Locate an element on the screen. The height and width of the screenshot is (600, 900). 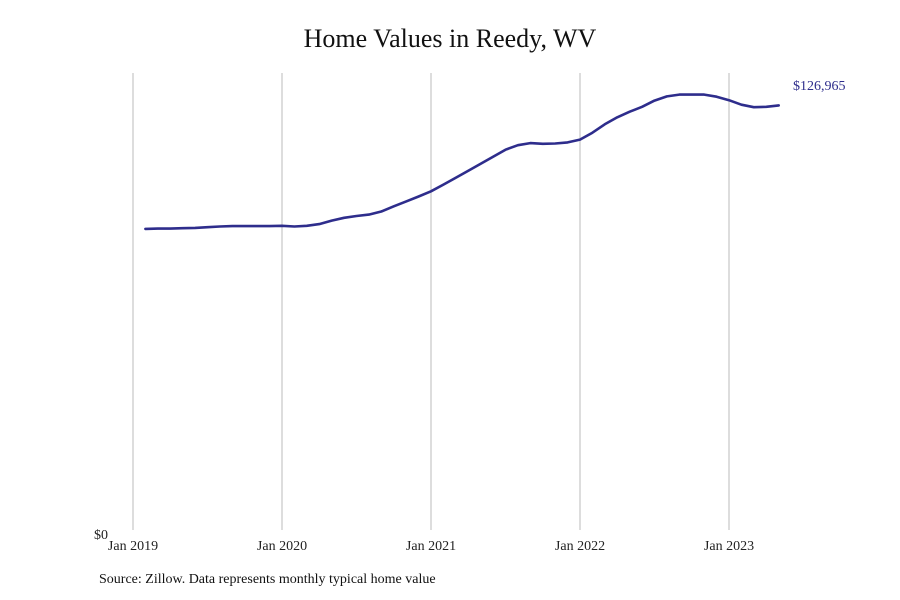
x-tick-label: Jan 2022 is located at coordinates (580, 546).